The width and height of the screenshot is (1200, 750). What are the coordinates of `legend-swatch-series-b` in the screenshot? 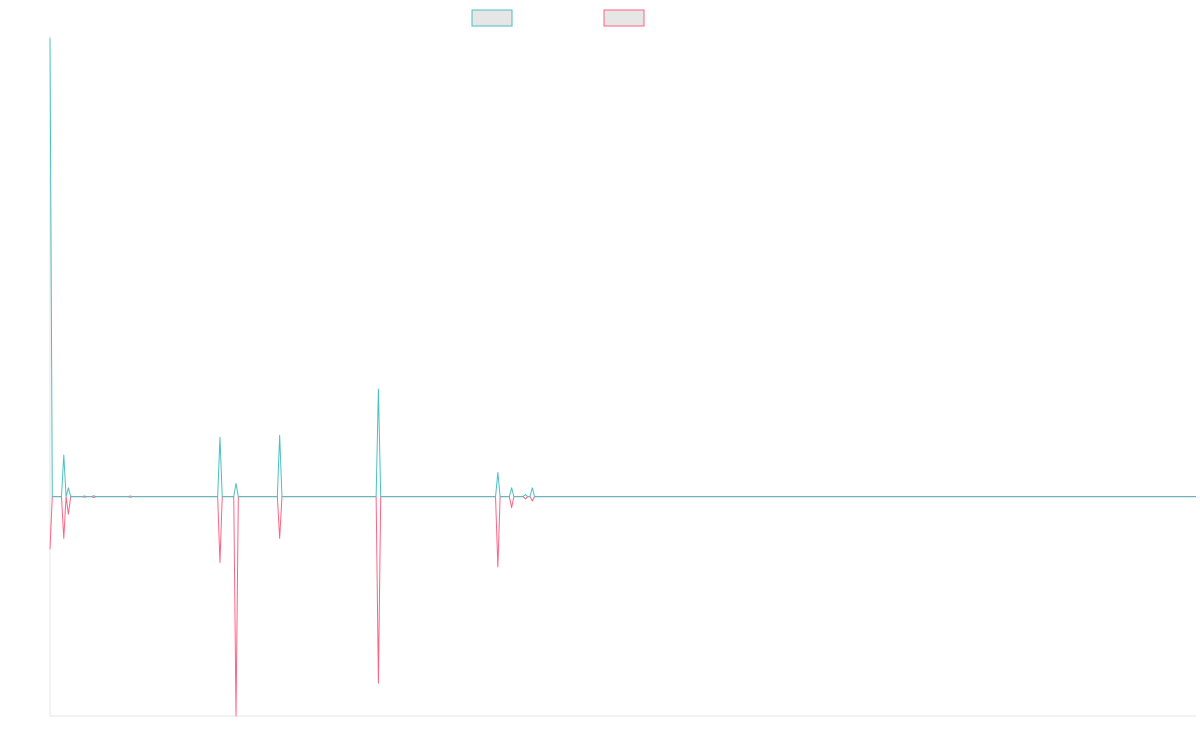 It's located at (624, 18).